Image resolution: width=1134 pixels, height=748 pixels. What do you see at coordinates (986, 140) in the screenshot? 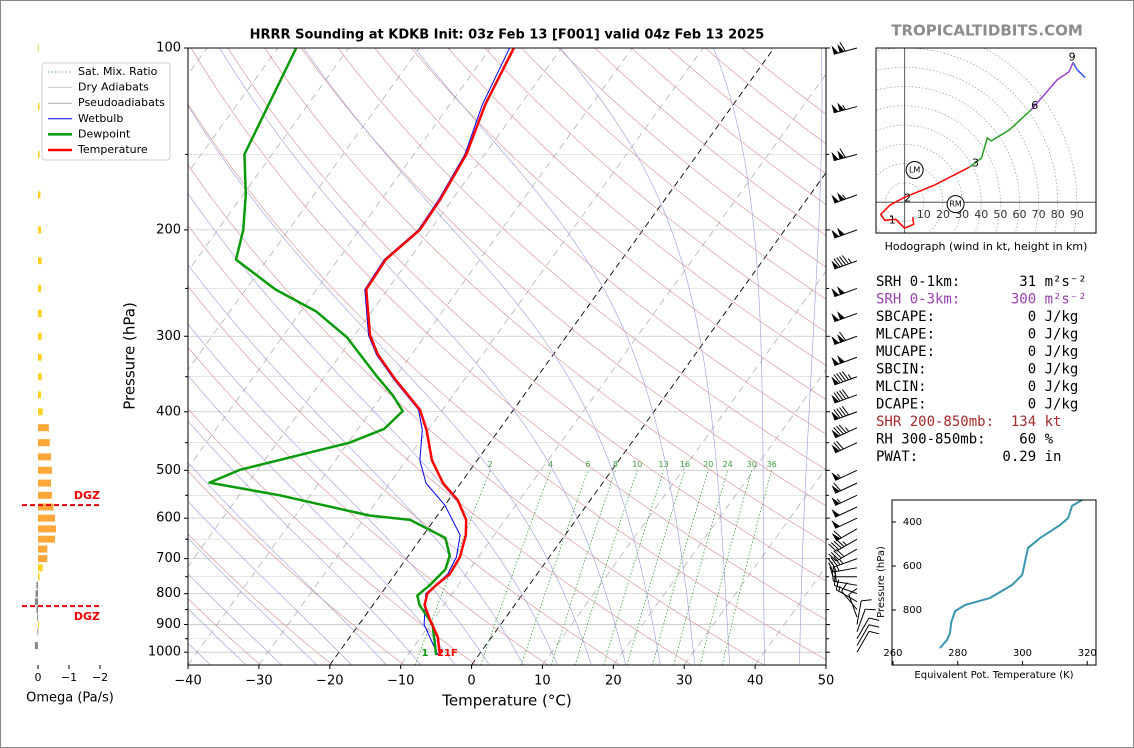
I see `hodograph-frame` at bounding box center [986, 140].